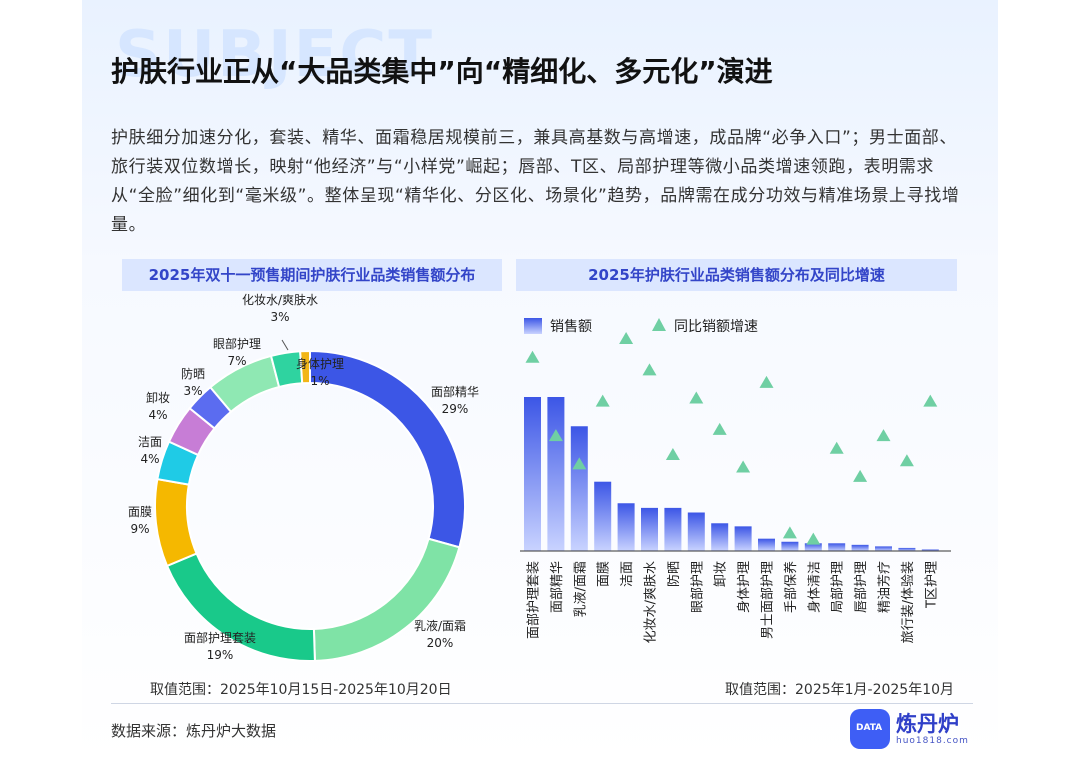  Describe the element at coordinates (571, 327) in the screenshot. I see `legend-label-sales: 销售额` at that location.